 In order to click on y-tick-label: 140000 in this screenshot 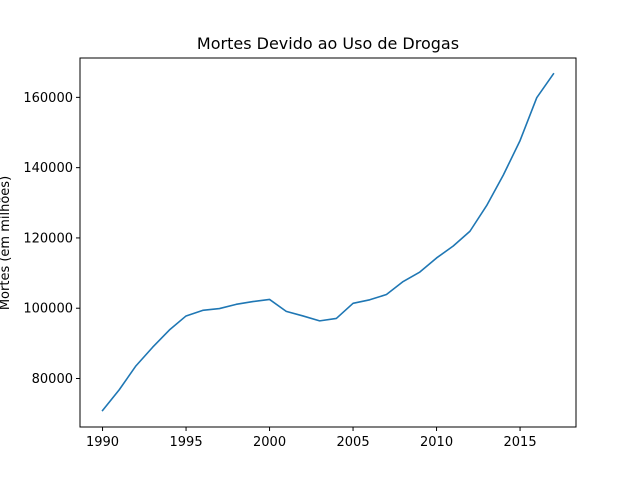, I will do `click(48, 168)`.